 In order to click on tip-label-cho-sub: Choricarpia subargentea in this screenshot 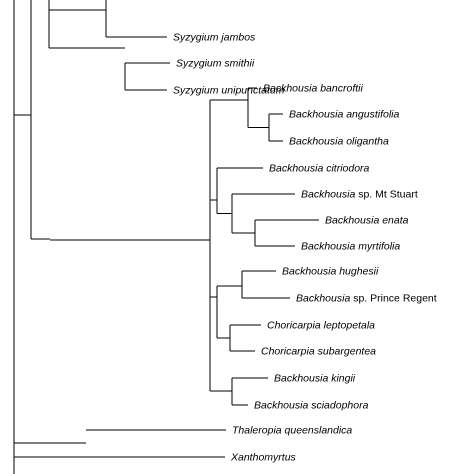, I will do `click(318, 352)`.